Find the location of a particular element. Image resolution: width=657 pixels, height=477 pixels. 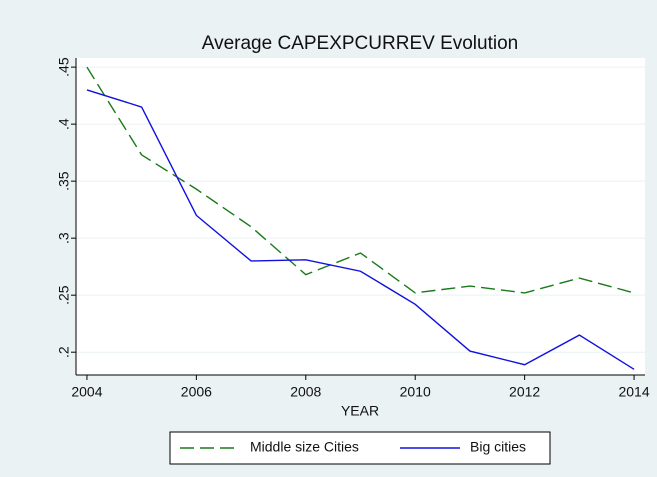

y-tick-label: .45 is located at coordinates (64, 67).